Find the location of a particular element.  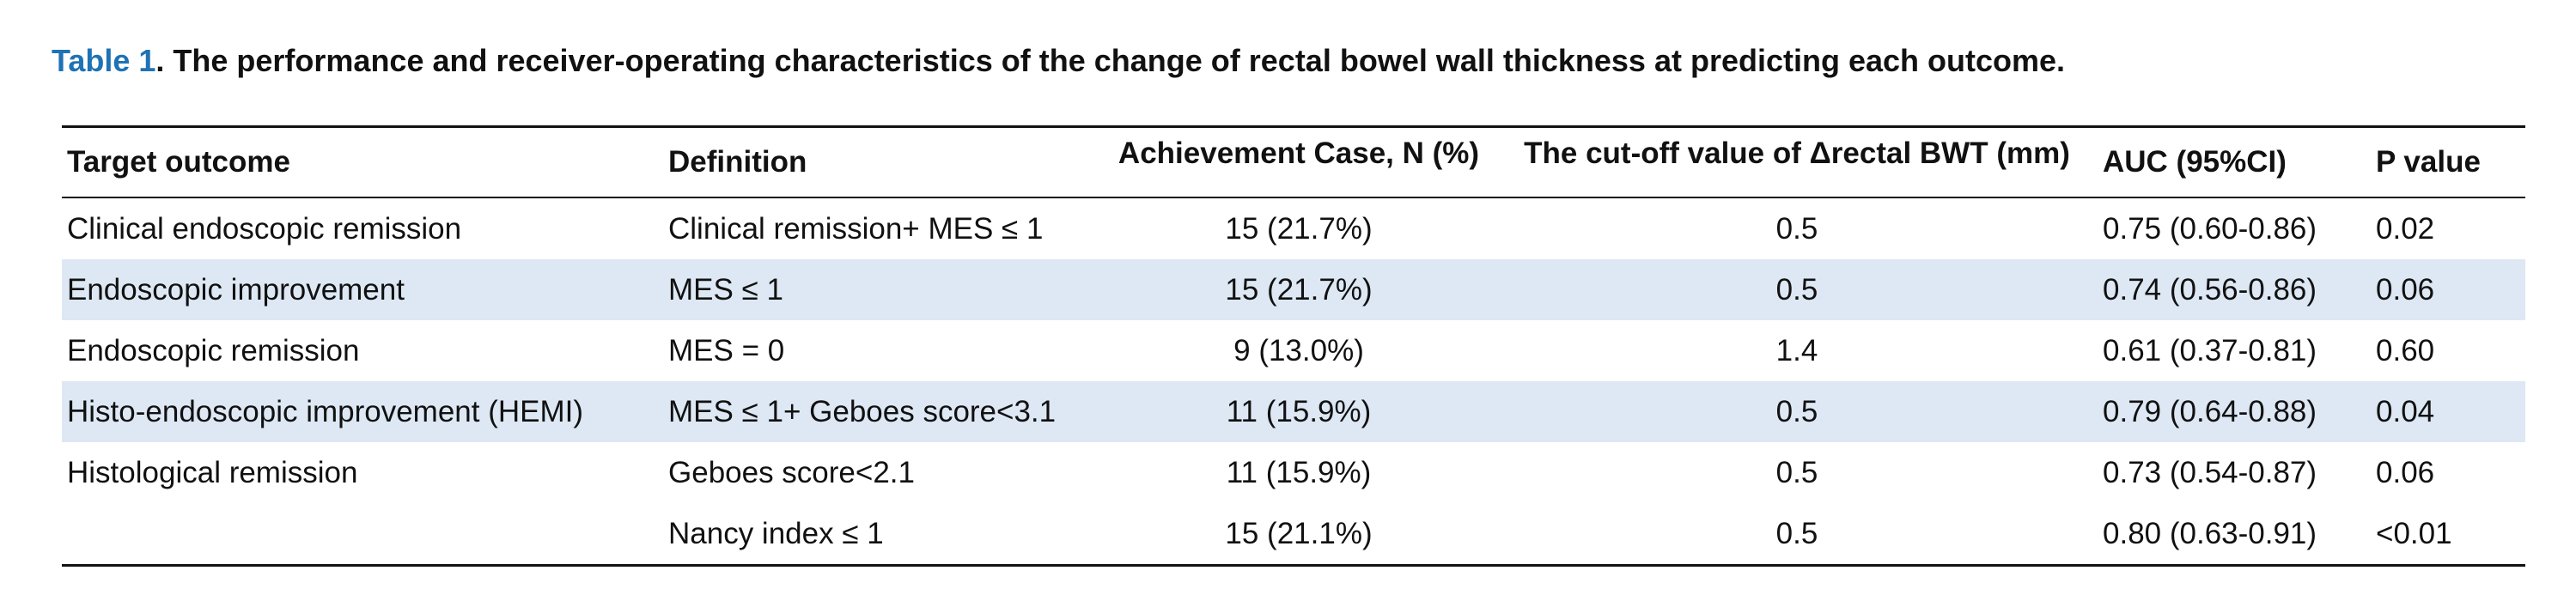

column-header: Target outcome is located at coordinates (362, 162).